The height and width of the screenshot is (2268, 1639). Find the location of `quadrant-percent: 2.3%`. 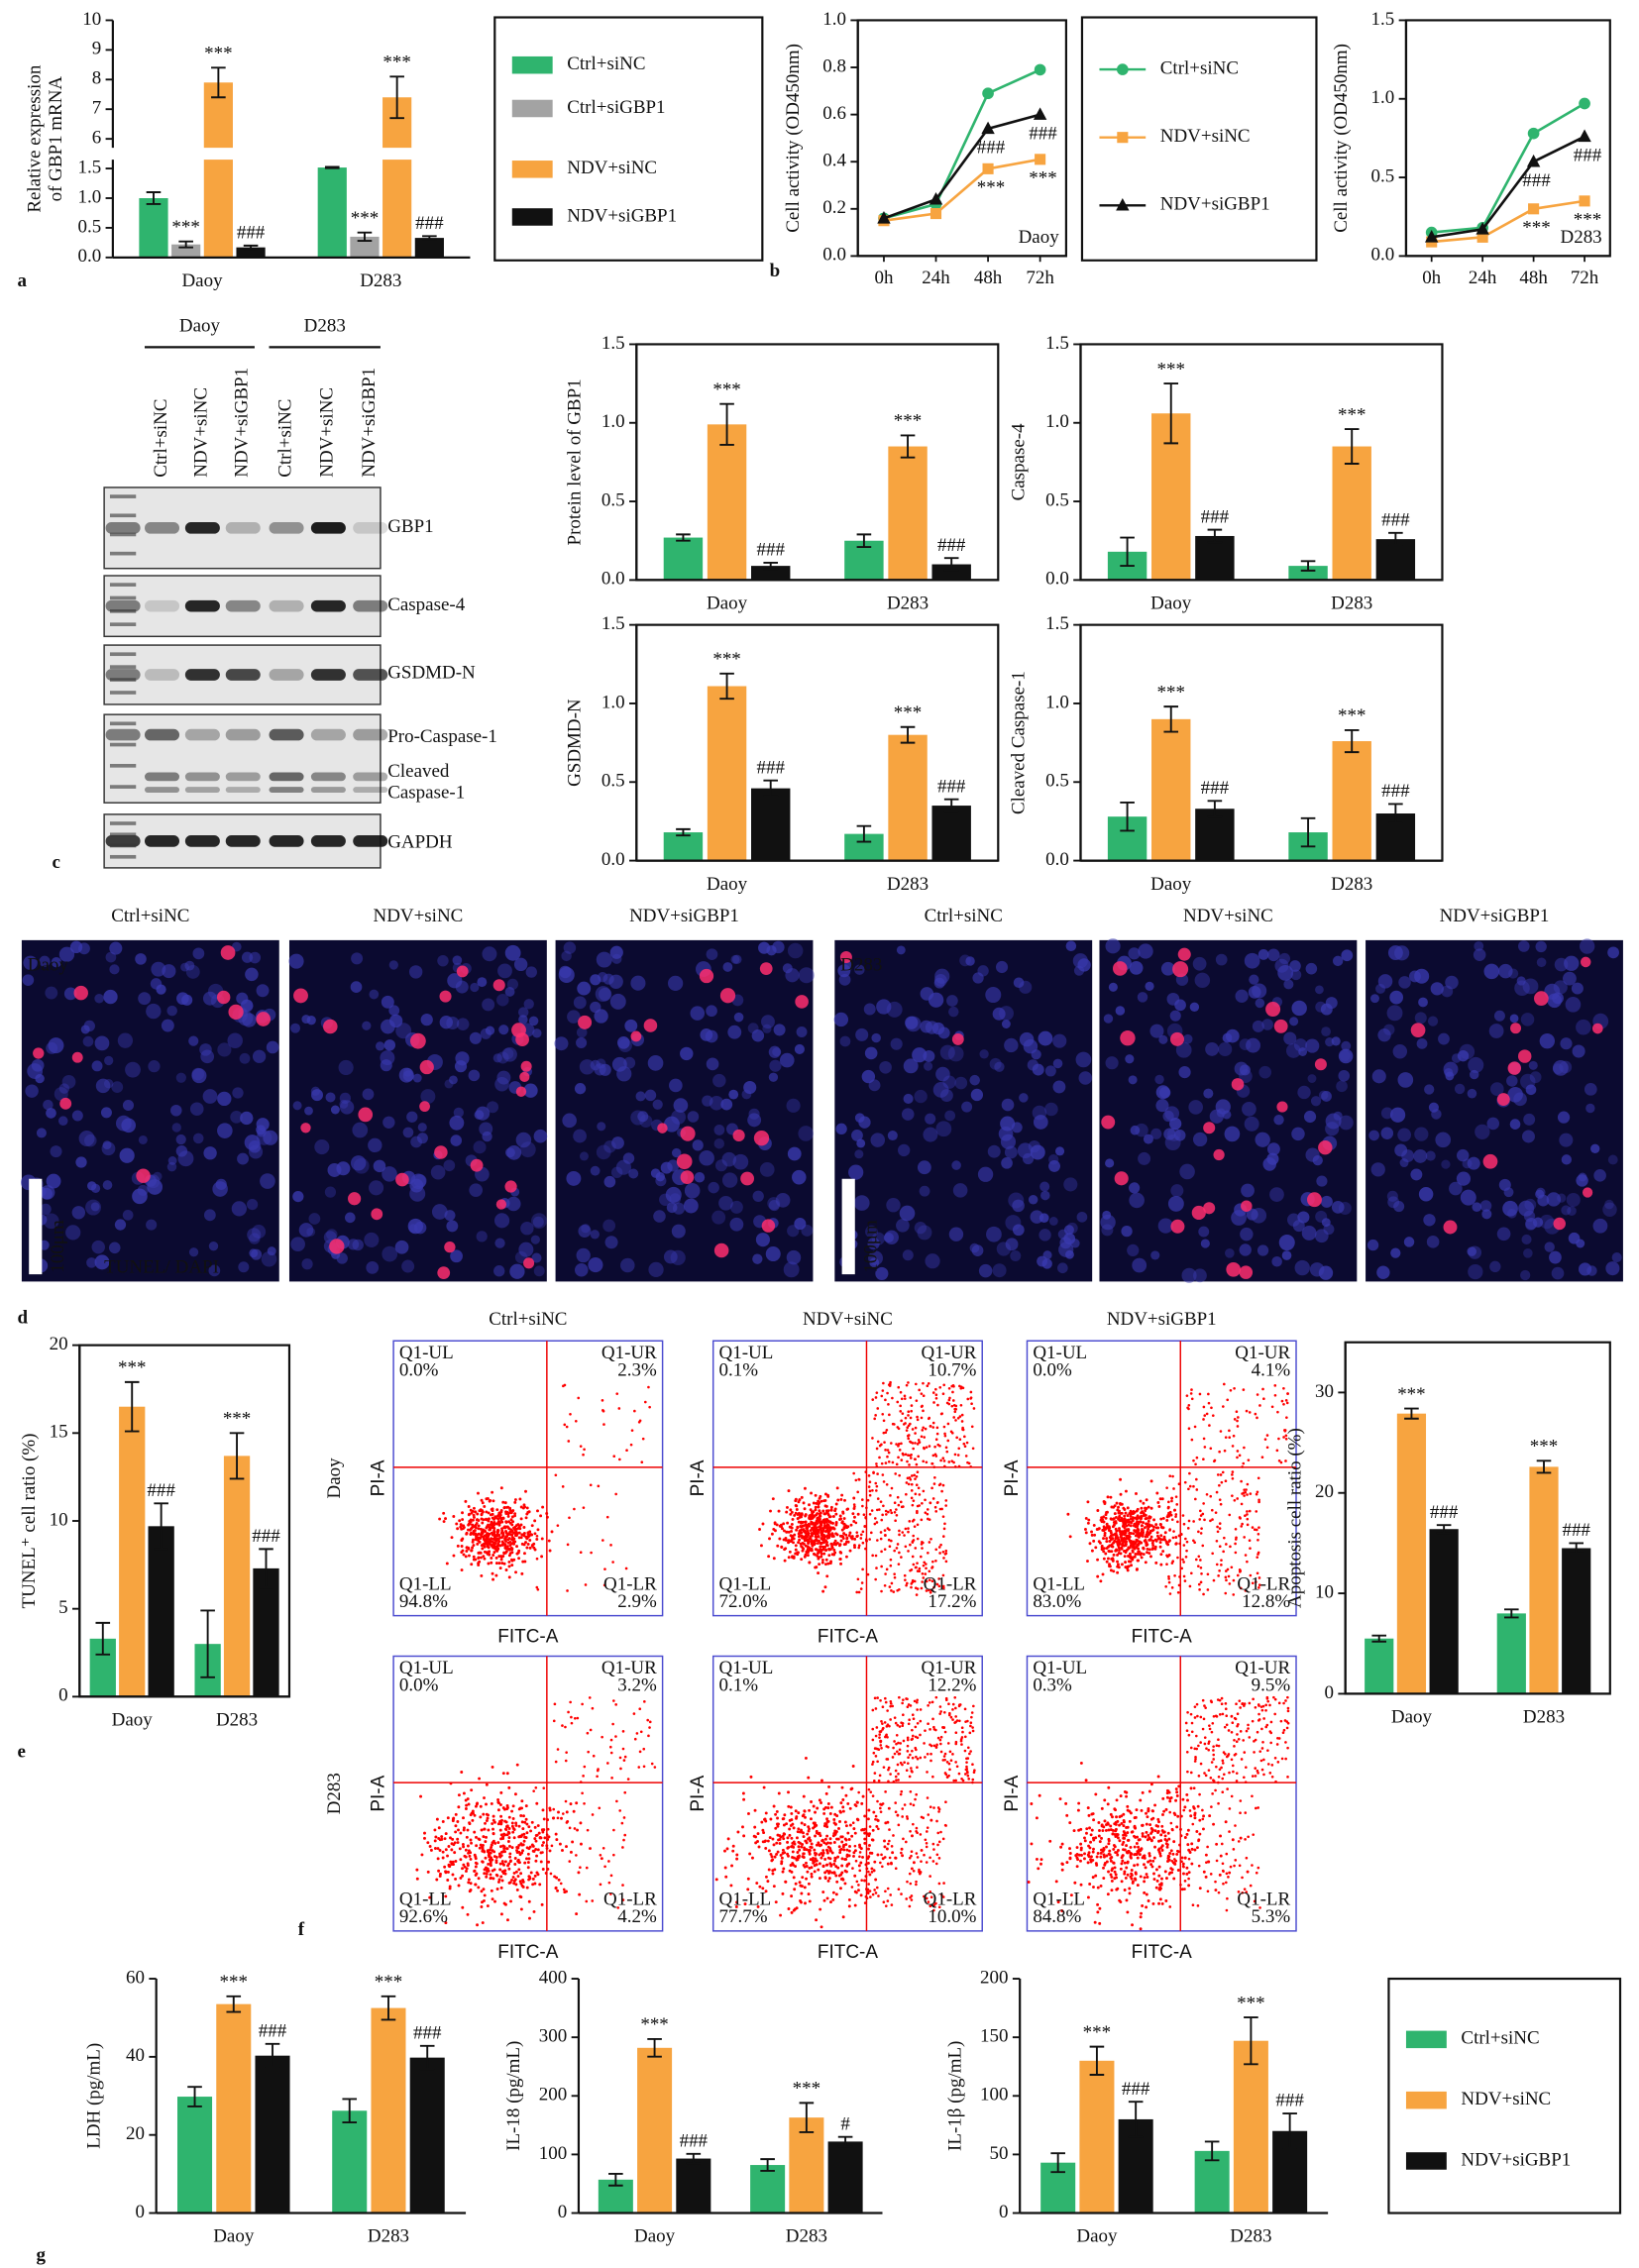

quadrant-percent: 2.3% is located at coordinates (637, 1370).